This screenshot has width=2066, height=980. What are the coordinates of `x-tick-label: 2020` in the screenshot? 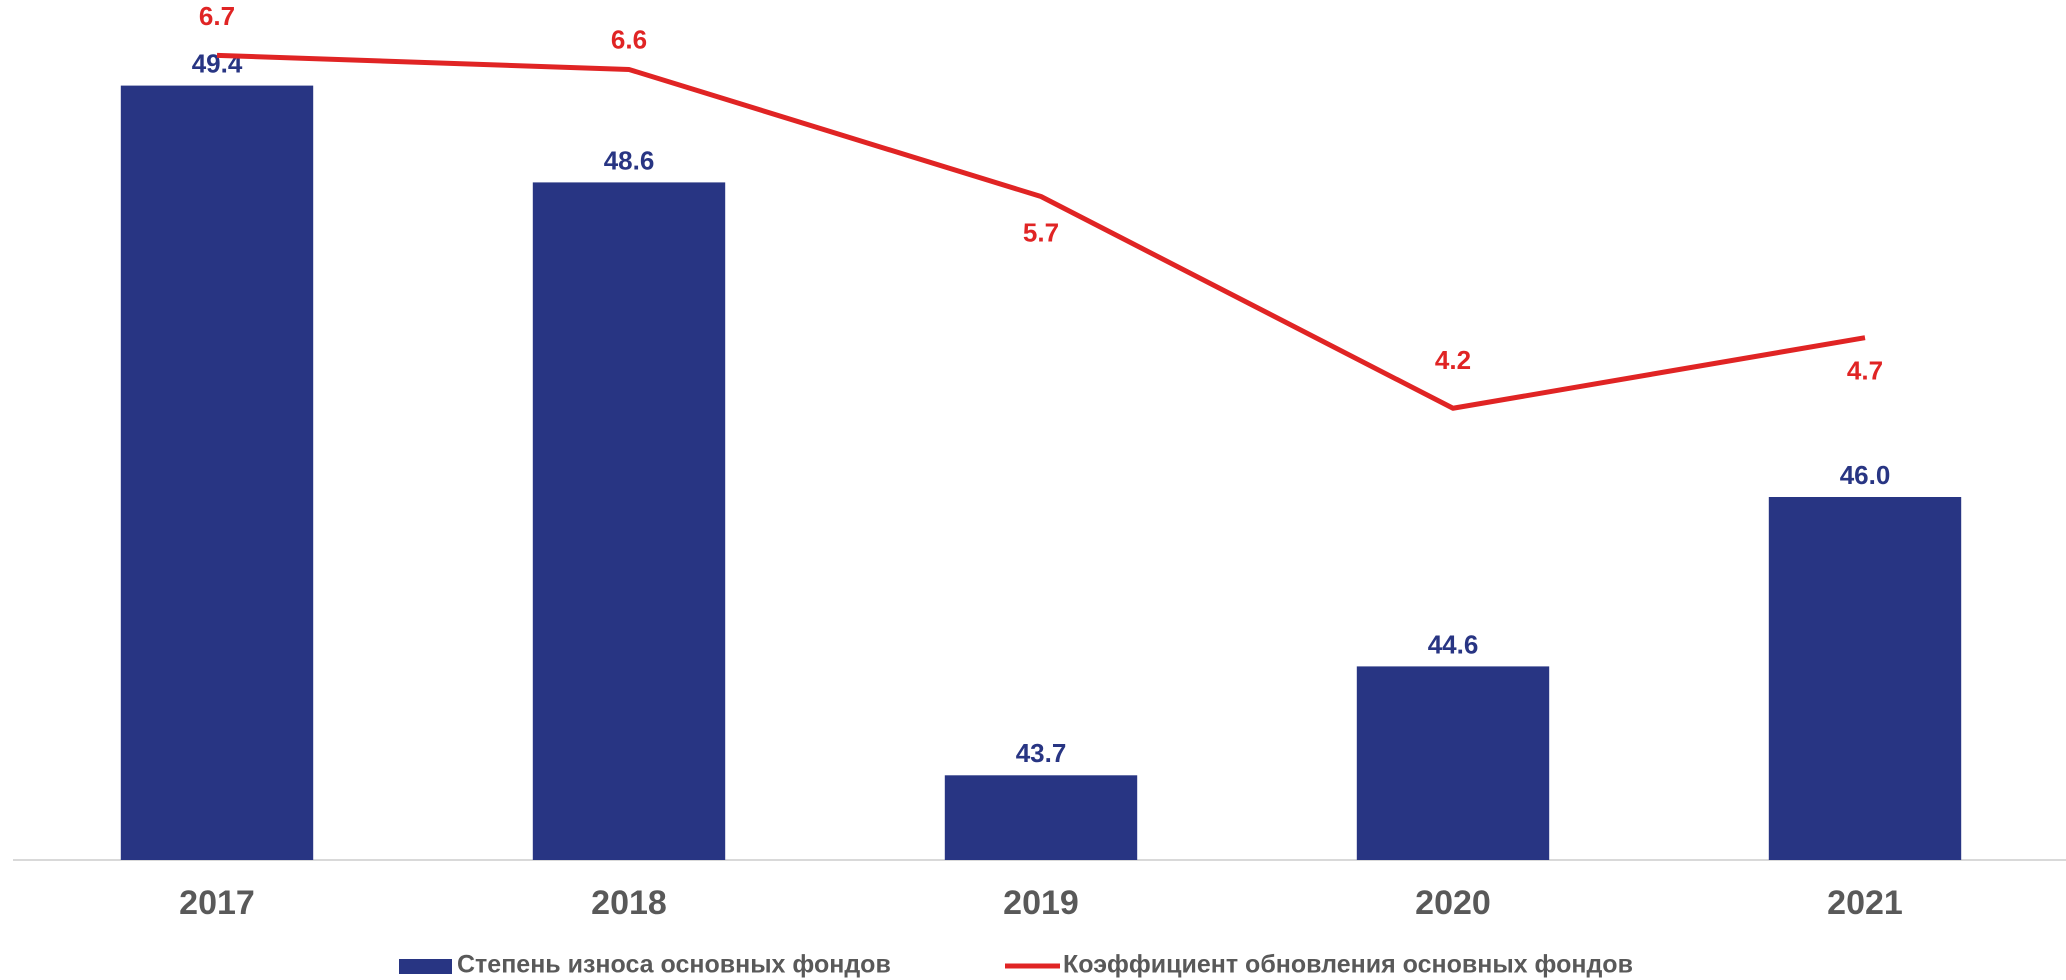 It's located at (1453, 903).